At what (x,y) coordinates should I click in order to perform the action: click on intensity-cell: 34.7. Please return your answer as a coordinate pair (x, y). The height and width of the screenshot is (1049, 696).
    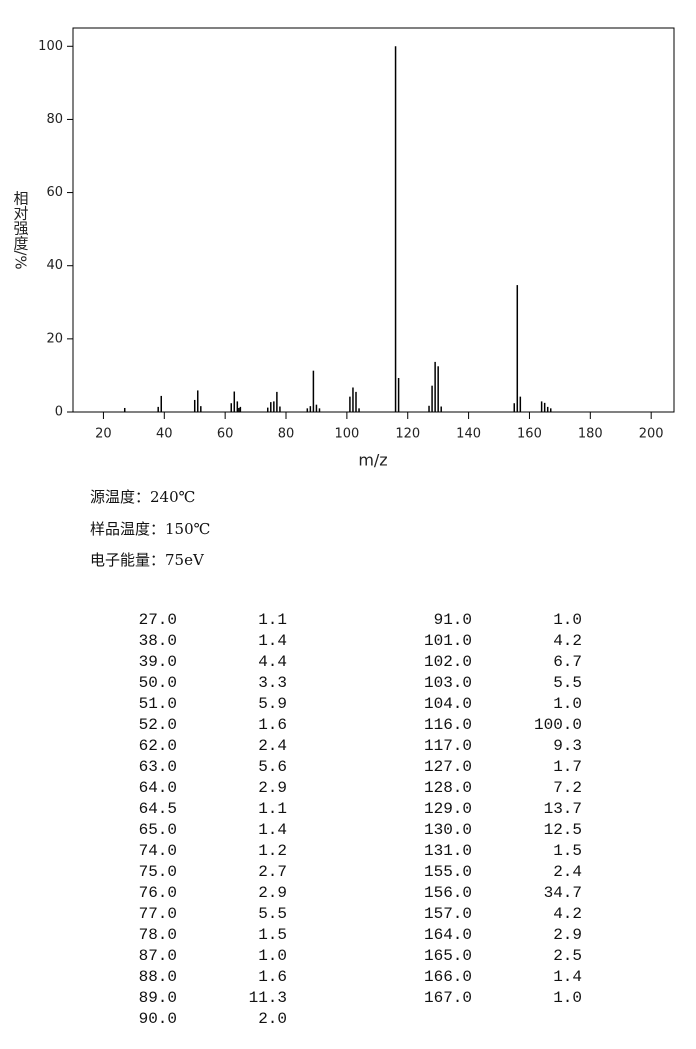
    Looking at the image, I should click on (562, 893).